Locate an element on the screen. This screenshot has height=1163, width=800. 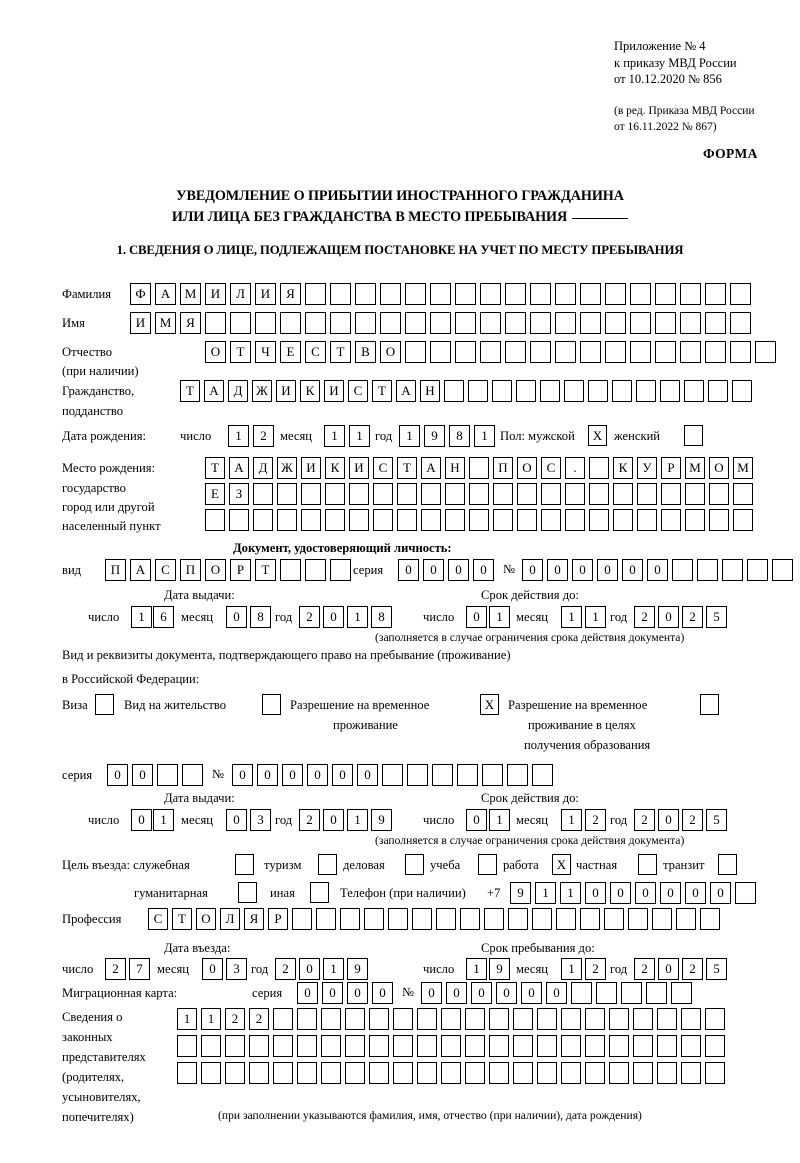
phone-cell: 9 is located at coordinates (520, 893).